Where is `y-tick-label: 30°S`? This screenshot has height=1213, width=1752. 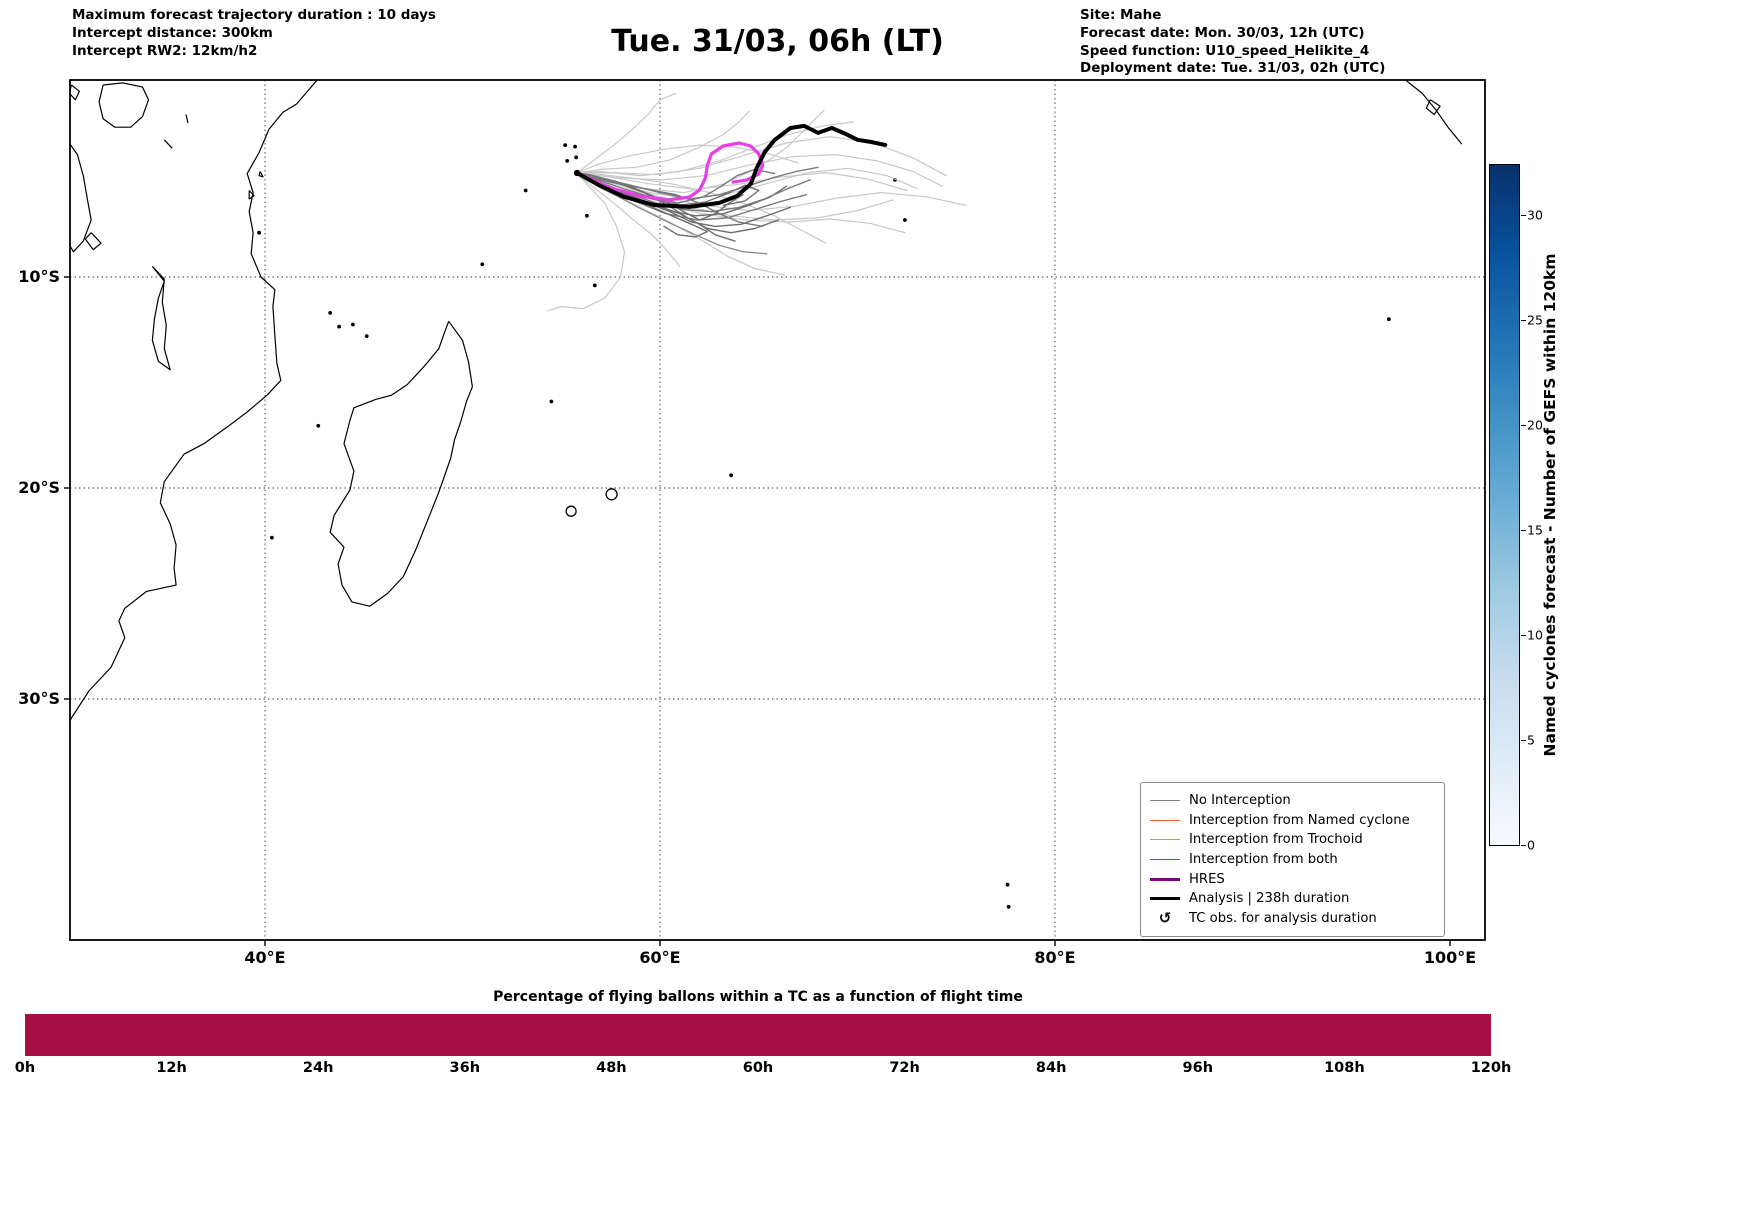 y-tick-label: 30°S is located at coordinates (39, 698).